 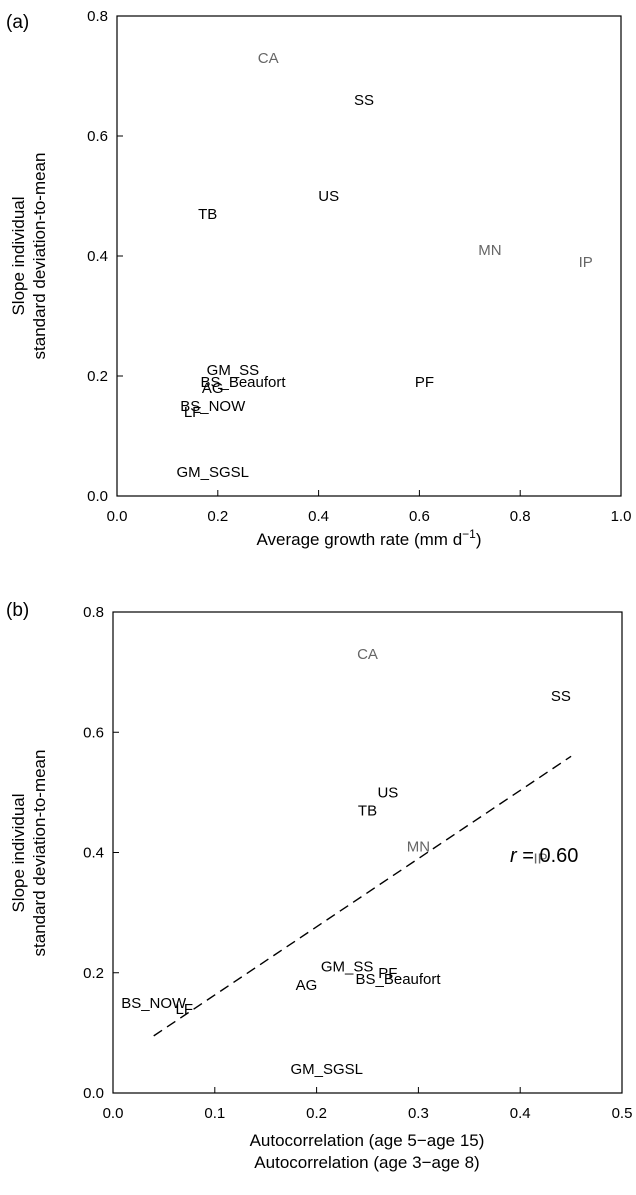 I want to click on panel-a-y-axis-label-line2: standard deviation-to-mean, so click(x=39, y=256).